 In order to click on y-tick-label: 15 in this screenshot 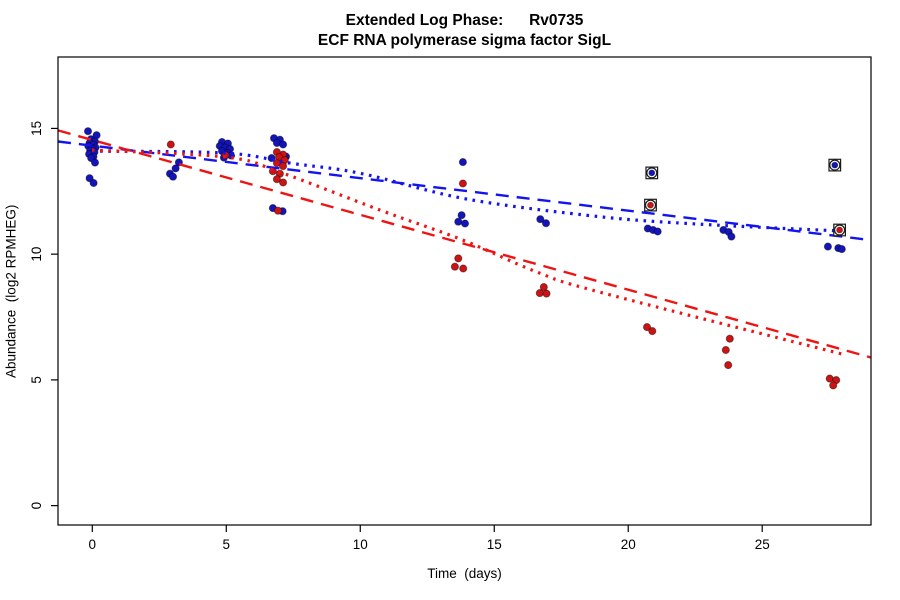, I will do `click(36, 128)`.